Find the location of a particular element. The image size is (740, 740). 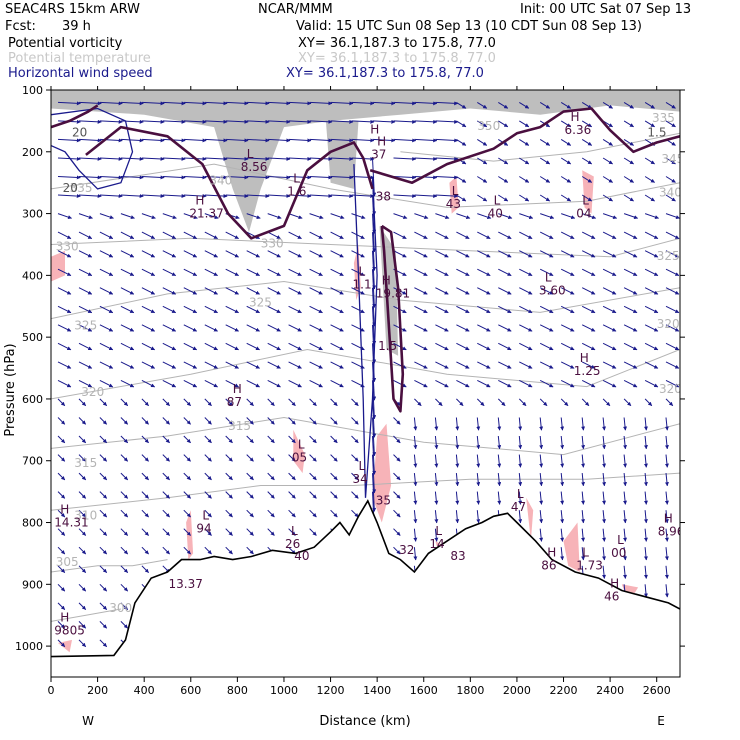

extremum-value-24: 14 is located at coordinates (436, 544).